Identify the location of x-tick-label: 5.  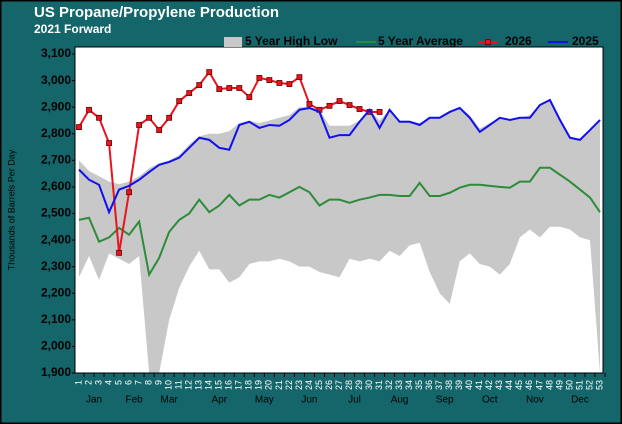
(118, 382).